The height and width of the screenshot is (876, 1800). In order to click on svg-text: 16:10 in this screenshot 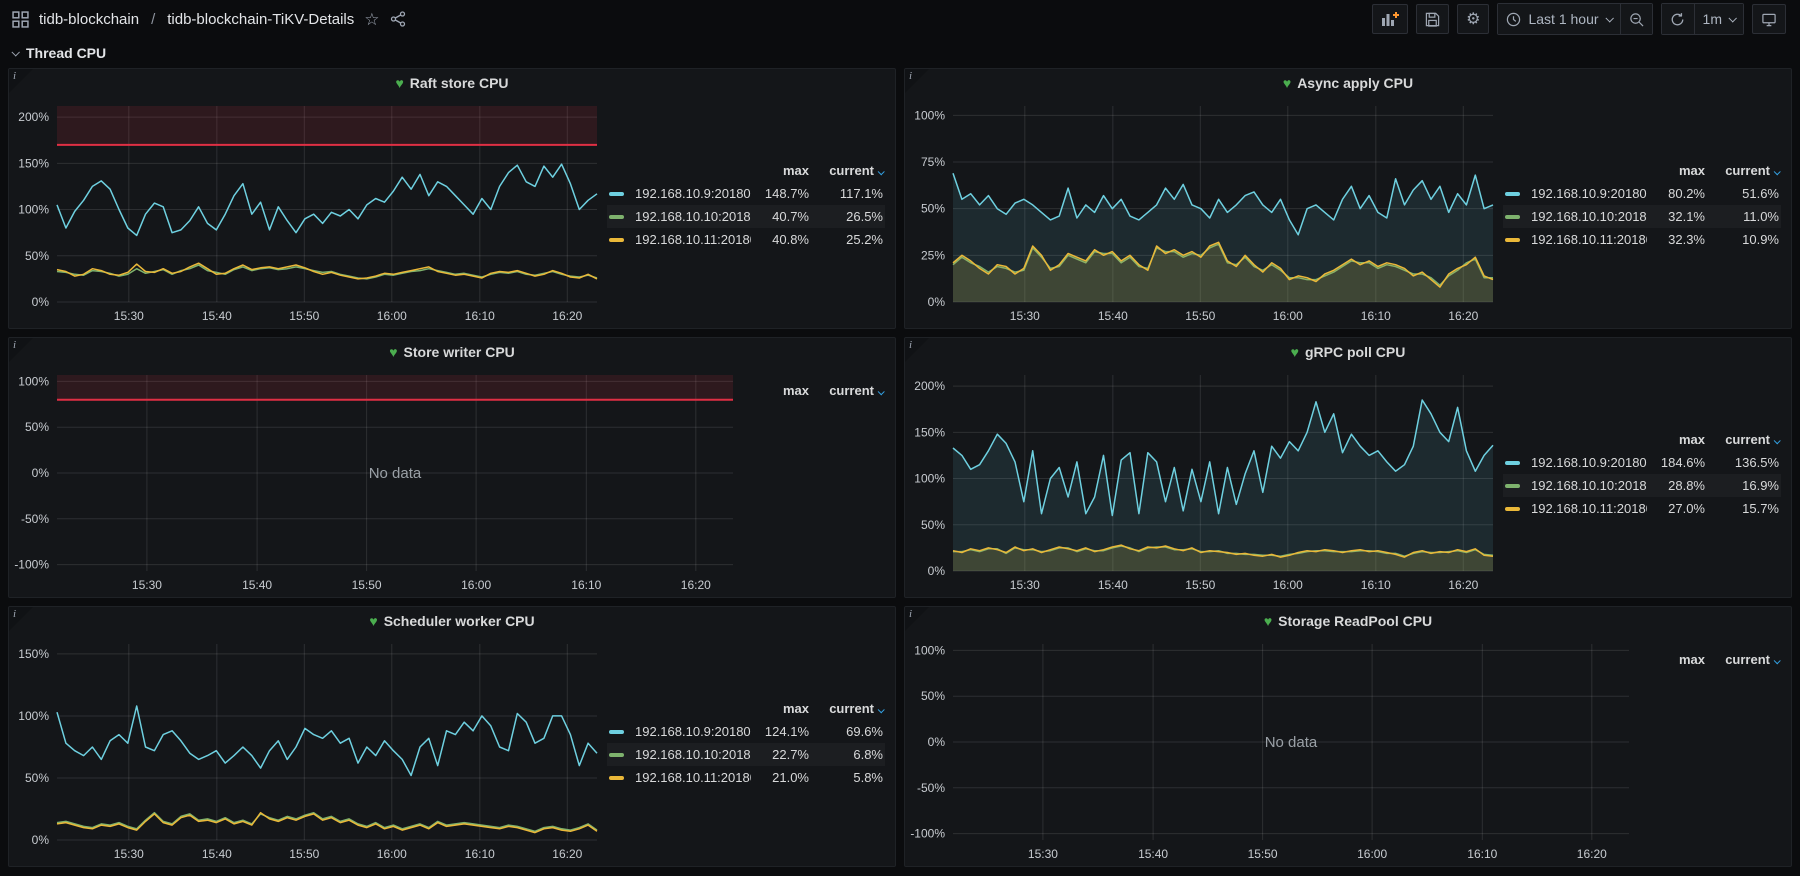, I will do `click(1482, 854)`.